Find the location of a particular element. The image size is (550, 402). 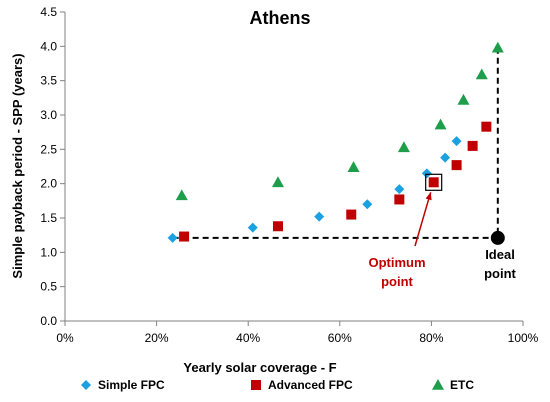

y-tick-label: 4.0 is located at coordinates (48, 46).